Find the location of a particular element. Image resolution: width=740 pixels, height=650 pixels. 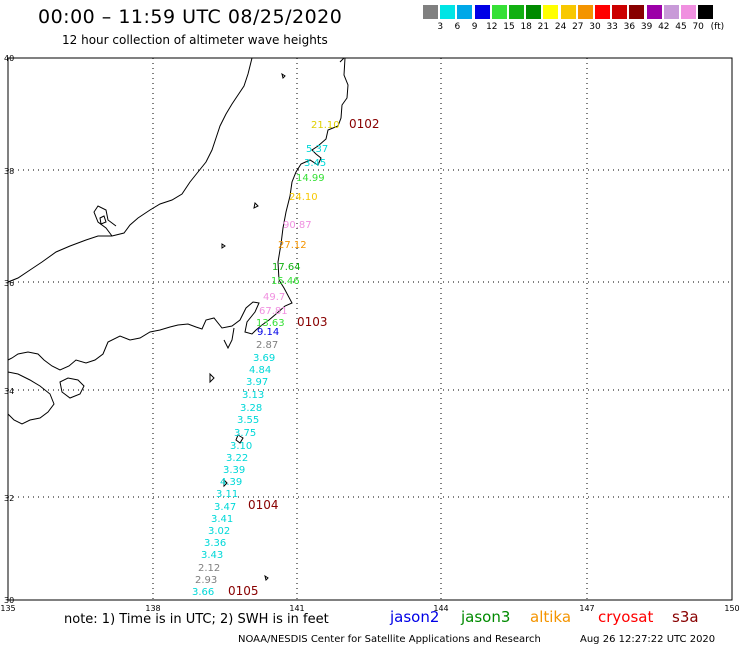

wave-height-value: 9.14 is located at coordinates (268, 332).